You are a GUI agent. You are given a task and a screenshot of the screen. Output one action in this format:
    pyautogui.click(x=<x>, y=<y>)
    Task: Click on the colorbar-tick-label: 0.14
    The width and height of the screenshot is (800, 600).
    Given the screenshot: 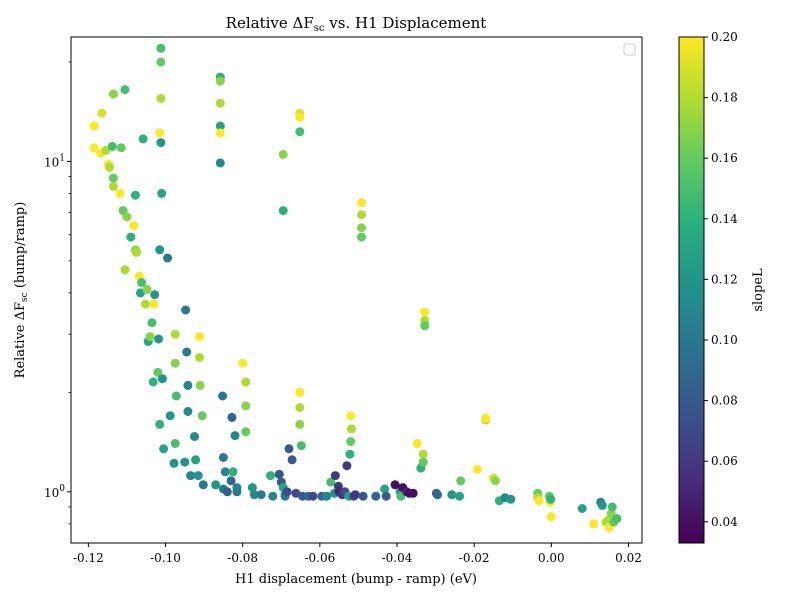 What is the action you would take?
    pyautogui.click(x=724, y=219)
    